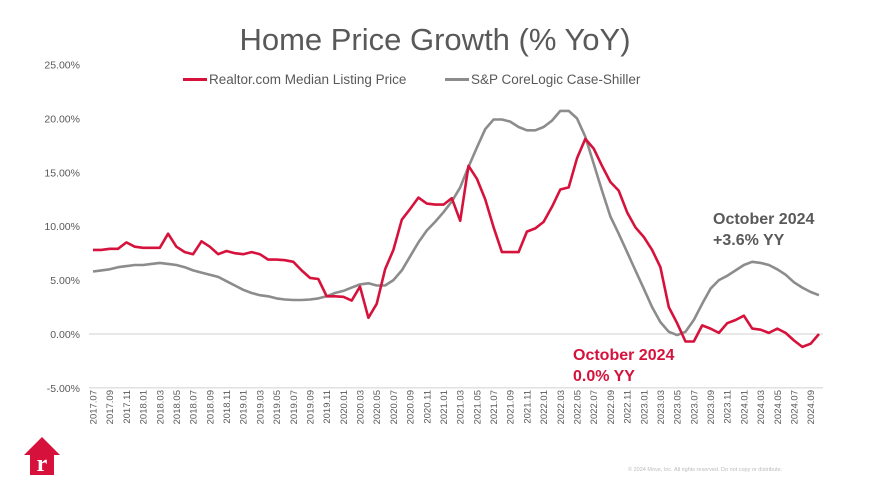 The width and height of the screenshot is (870, 500). Describe the element at coordinates (728, 407) in the screenshot. I see `x-tick-label: 2023.11` at that location.